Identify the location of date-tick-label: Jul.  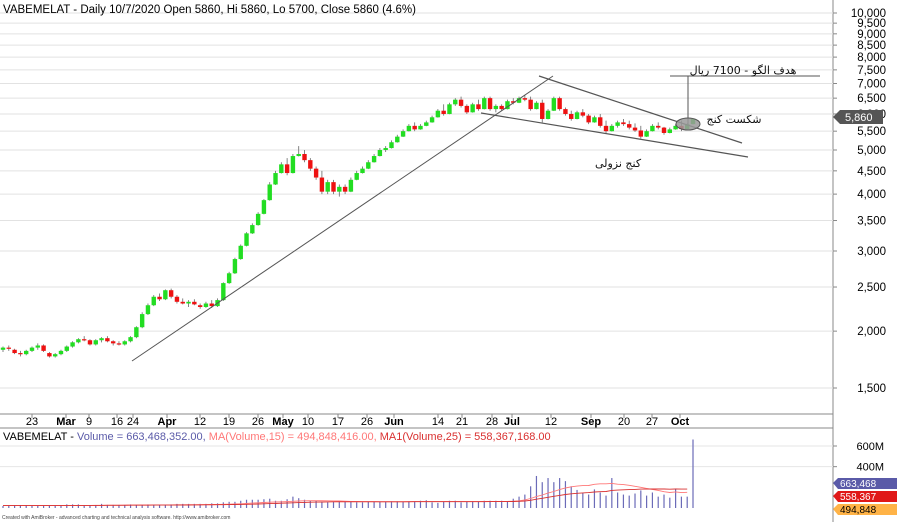
(512, 422).